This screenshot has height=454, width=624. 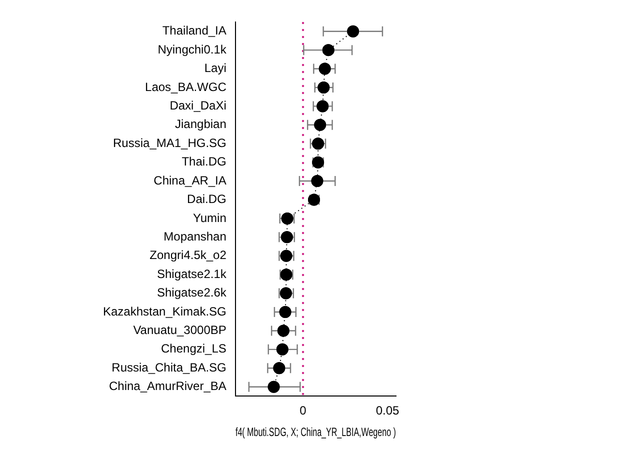 What do you see at coordinates (303, 411) in the screenshot?
I see `x-tick-label: 0` at bounding box center [303, 411].